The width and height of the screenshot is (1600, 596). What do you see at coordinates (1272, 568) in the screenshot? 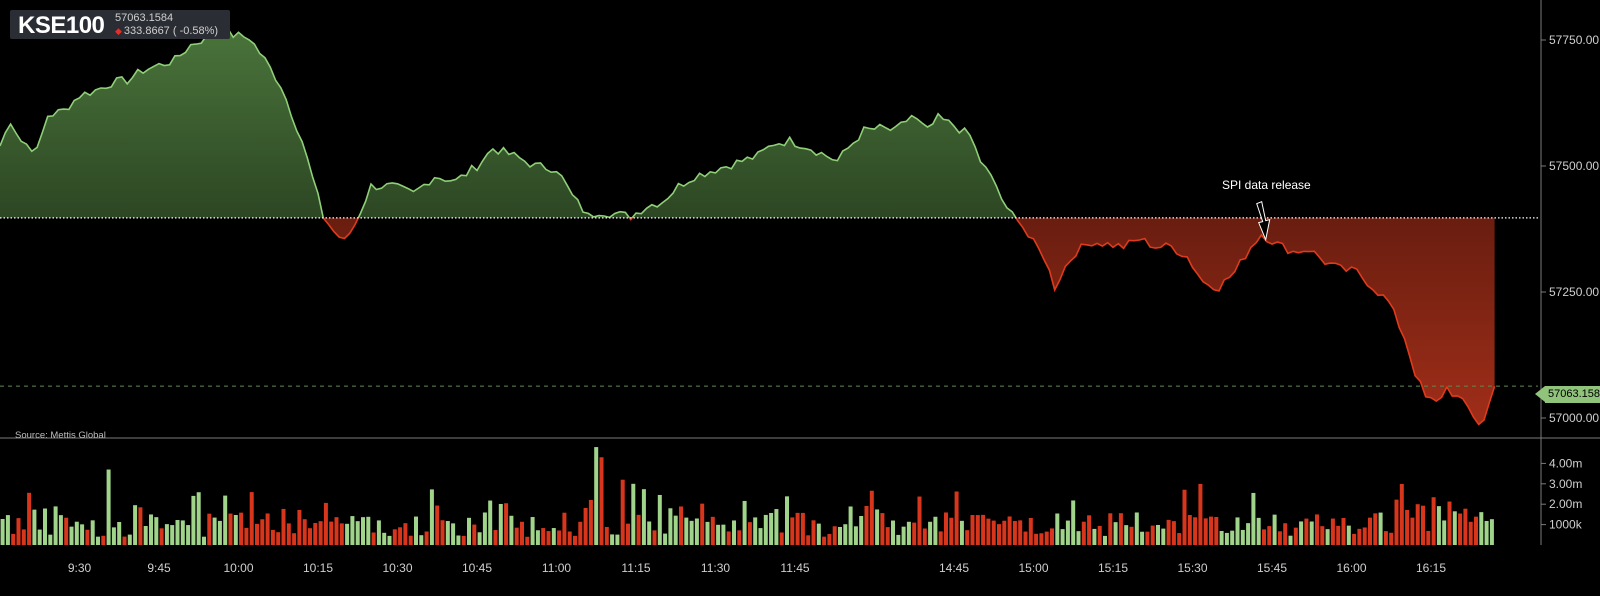
I see `x-tick-label: 15:45` at bounding box center [1272, 568].